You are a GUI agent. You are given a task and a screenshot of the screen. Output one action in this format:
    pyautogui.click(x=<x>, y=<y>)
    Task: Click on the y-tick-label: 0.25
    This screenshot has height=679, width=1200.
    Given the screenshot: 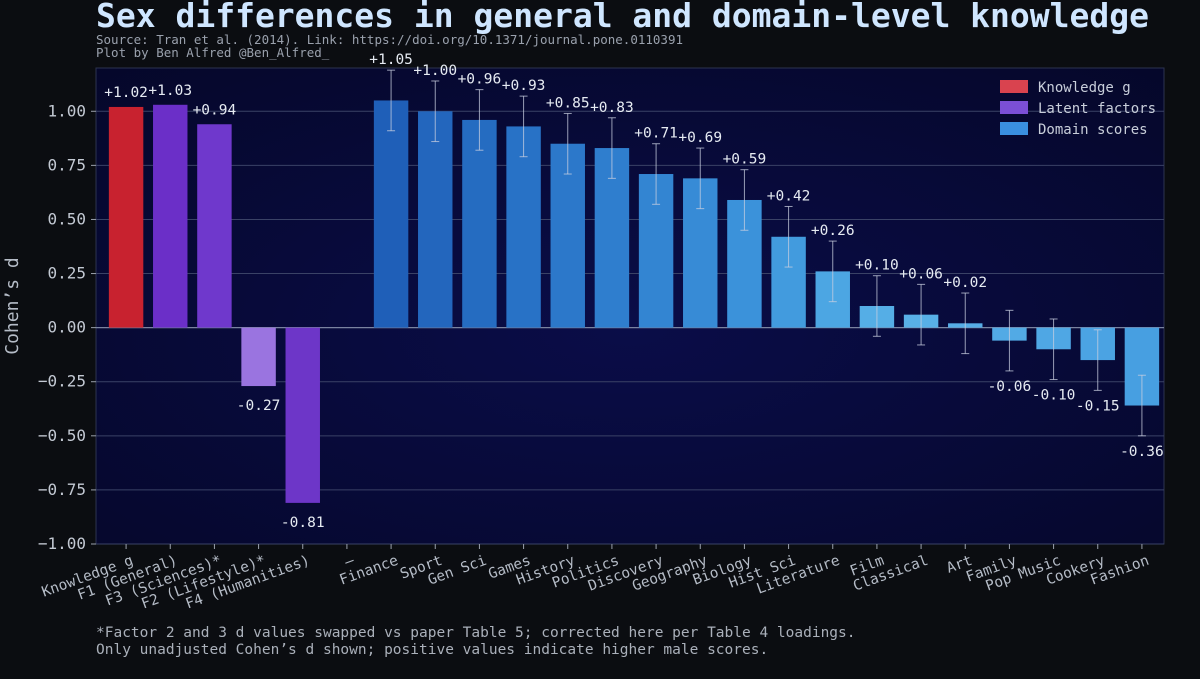 What is the action you would take?
    pyautogui.click(x=66, y=273)
    